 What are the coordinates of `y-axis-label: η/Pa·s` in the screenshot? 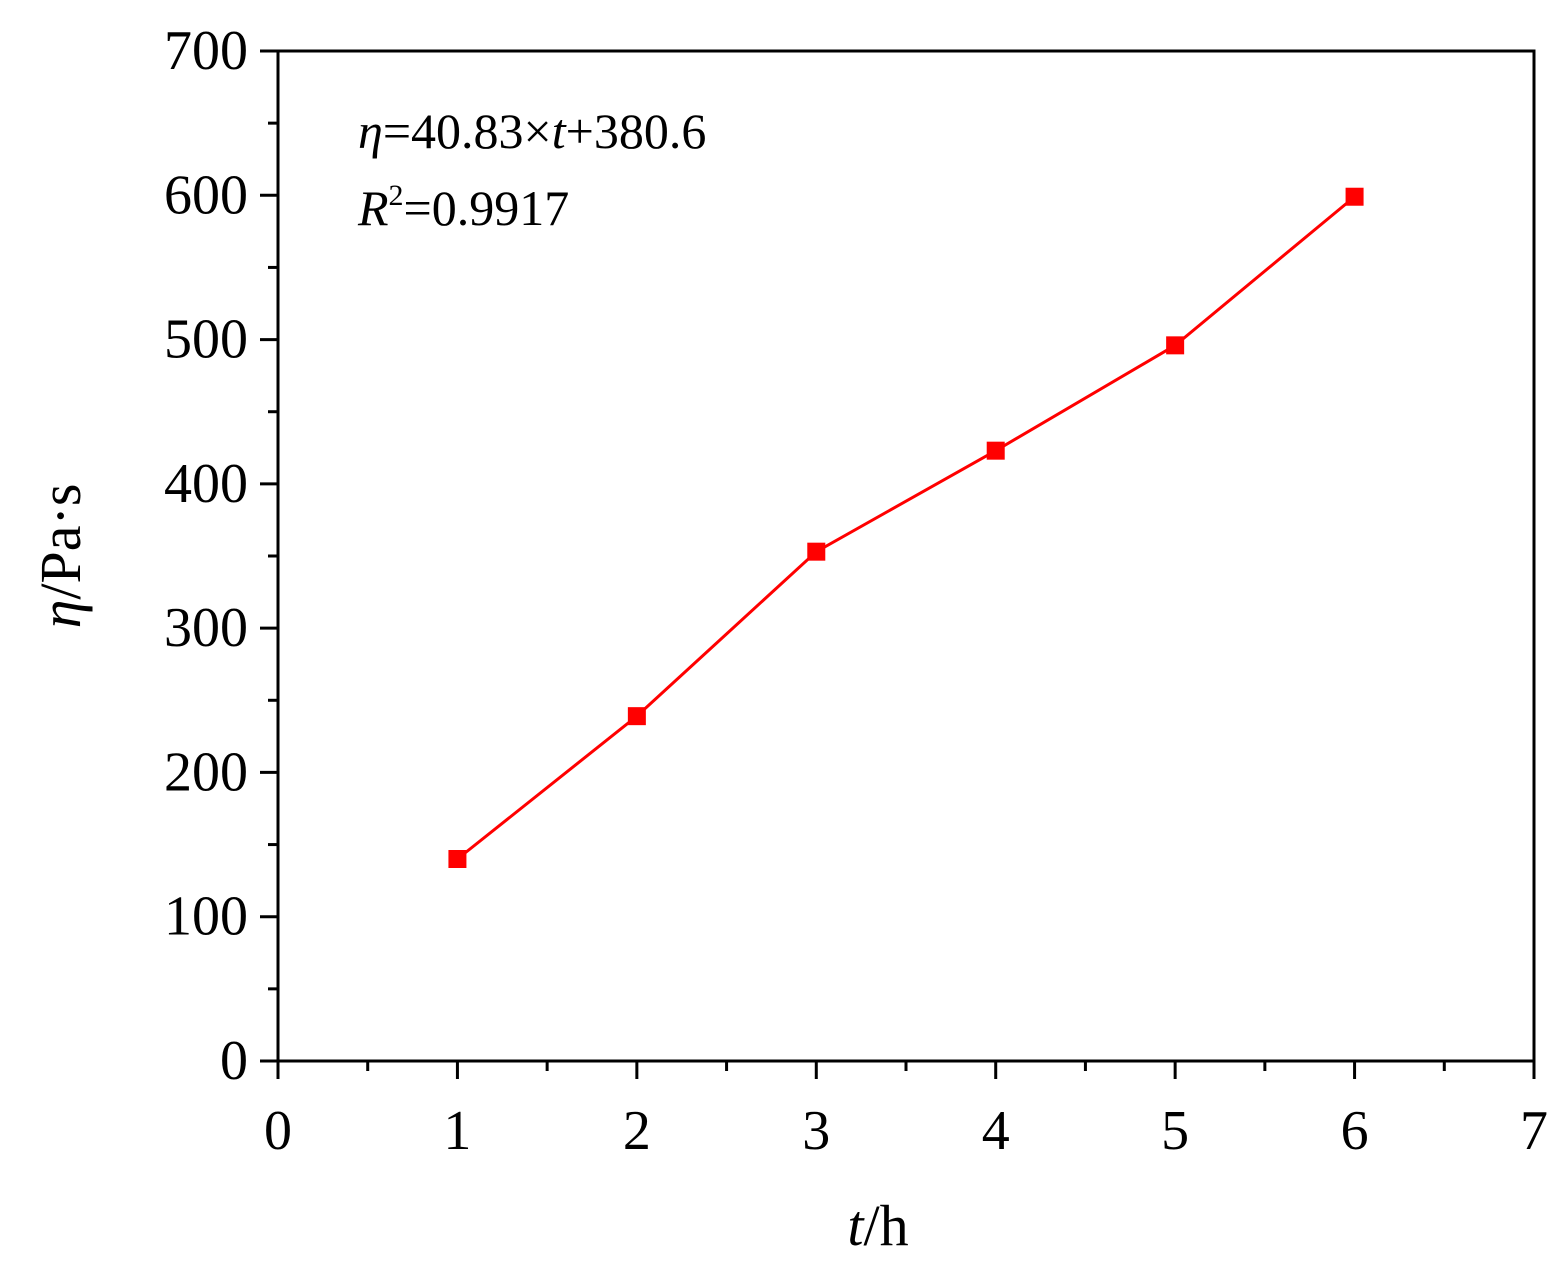 It's located at (60, 556).